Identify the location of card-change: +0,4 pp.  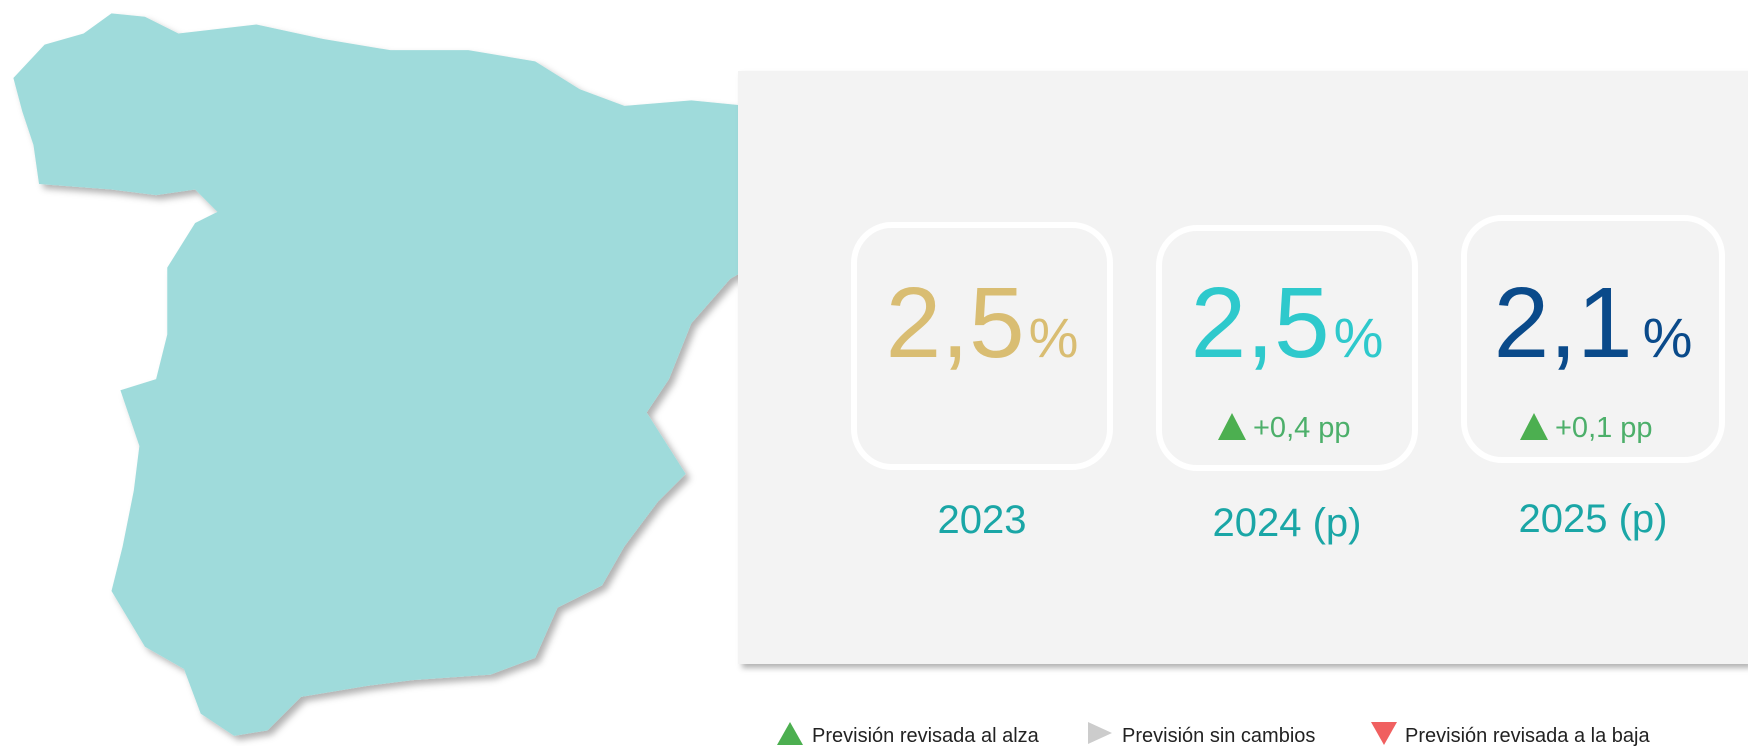
(1302, 428).